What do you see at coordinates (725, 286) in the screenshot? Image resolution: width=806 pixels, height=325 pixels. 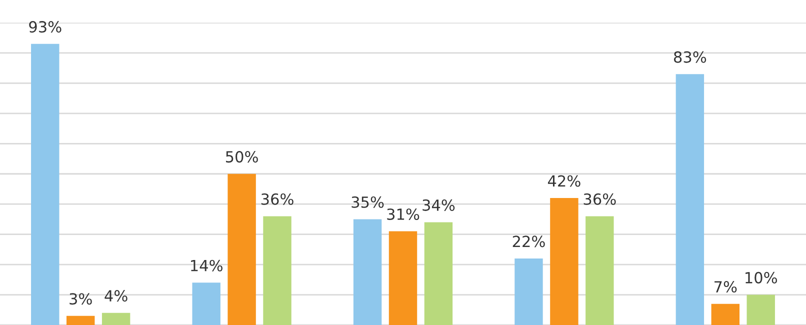 I see `data-label: 7%` at bounding box center [725, 286].